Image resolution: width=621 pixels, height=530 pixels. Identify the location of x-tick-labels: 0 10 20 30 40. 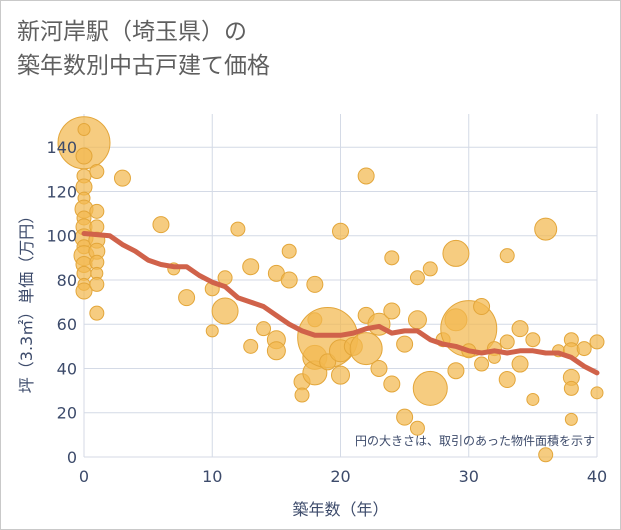
(343, 476).